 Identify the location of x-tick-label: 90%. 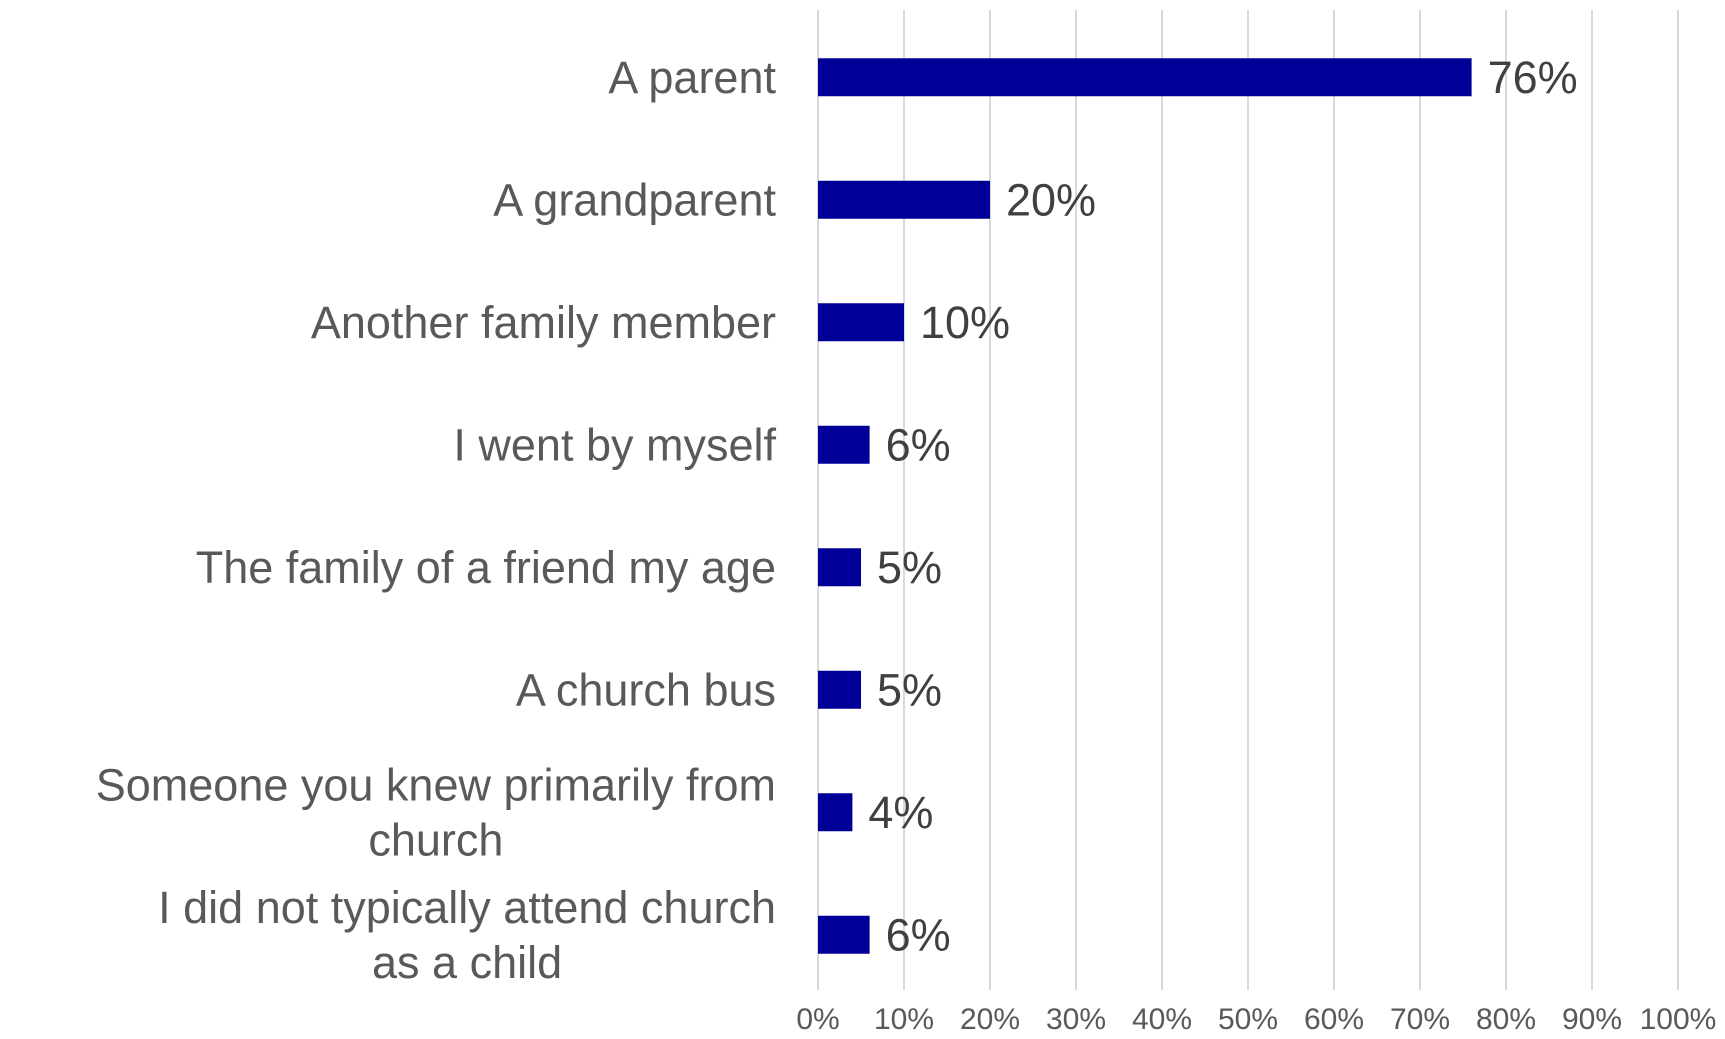
(1592, 1019).